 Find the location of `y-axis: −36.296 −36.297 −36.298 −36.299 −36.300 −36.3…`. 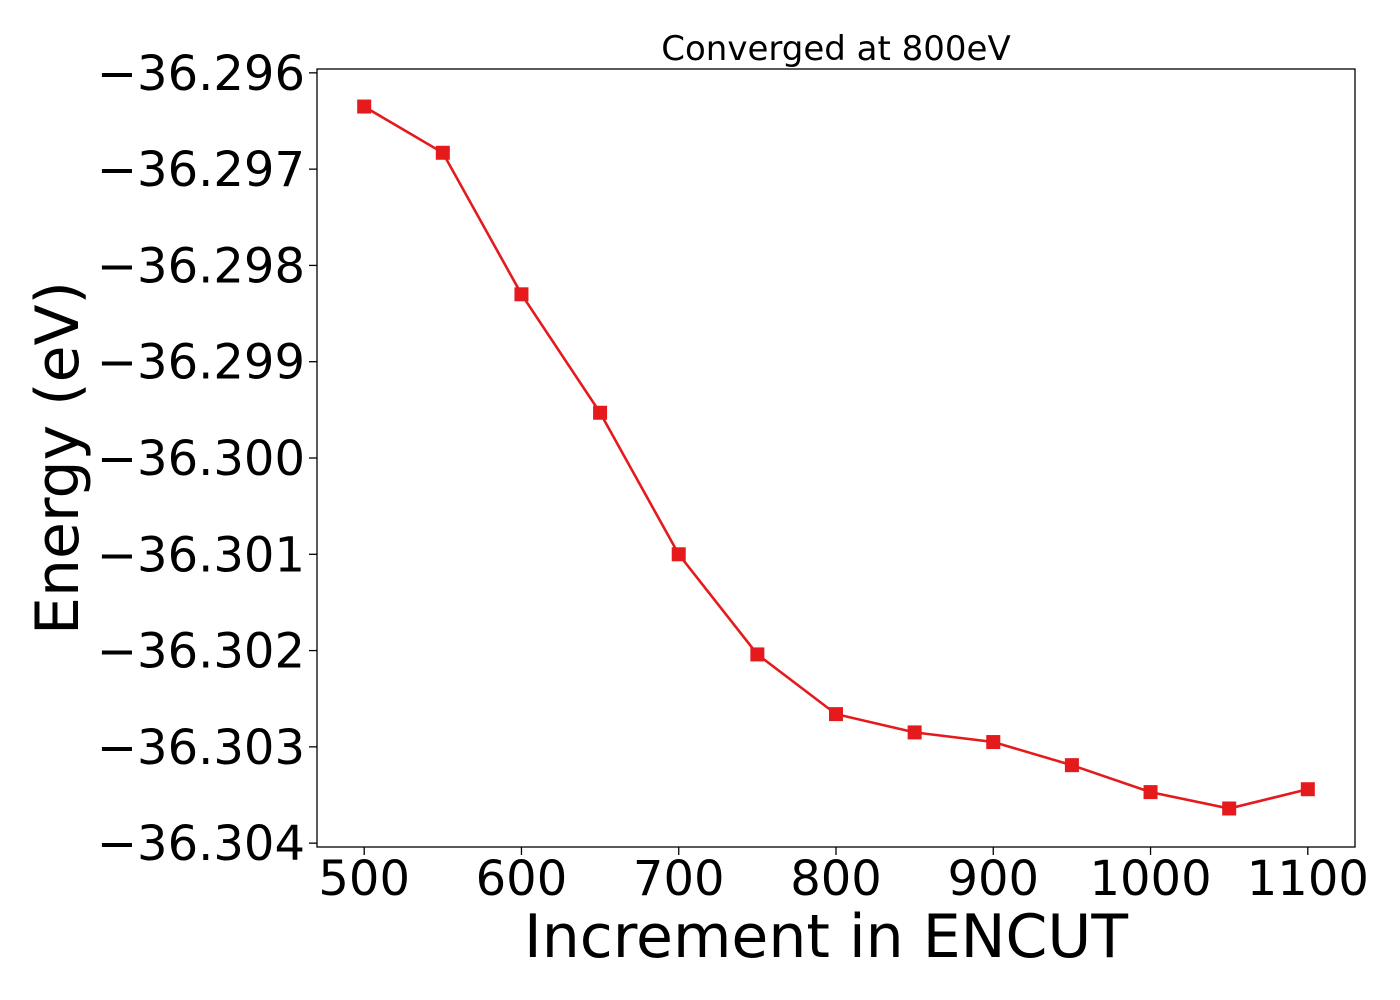

y-axis: −36.296 −36.297 −36.298 −36.299 −36.300 −36.3… is located at coordinates (207, 459).